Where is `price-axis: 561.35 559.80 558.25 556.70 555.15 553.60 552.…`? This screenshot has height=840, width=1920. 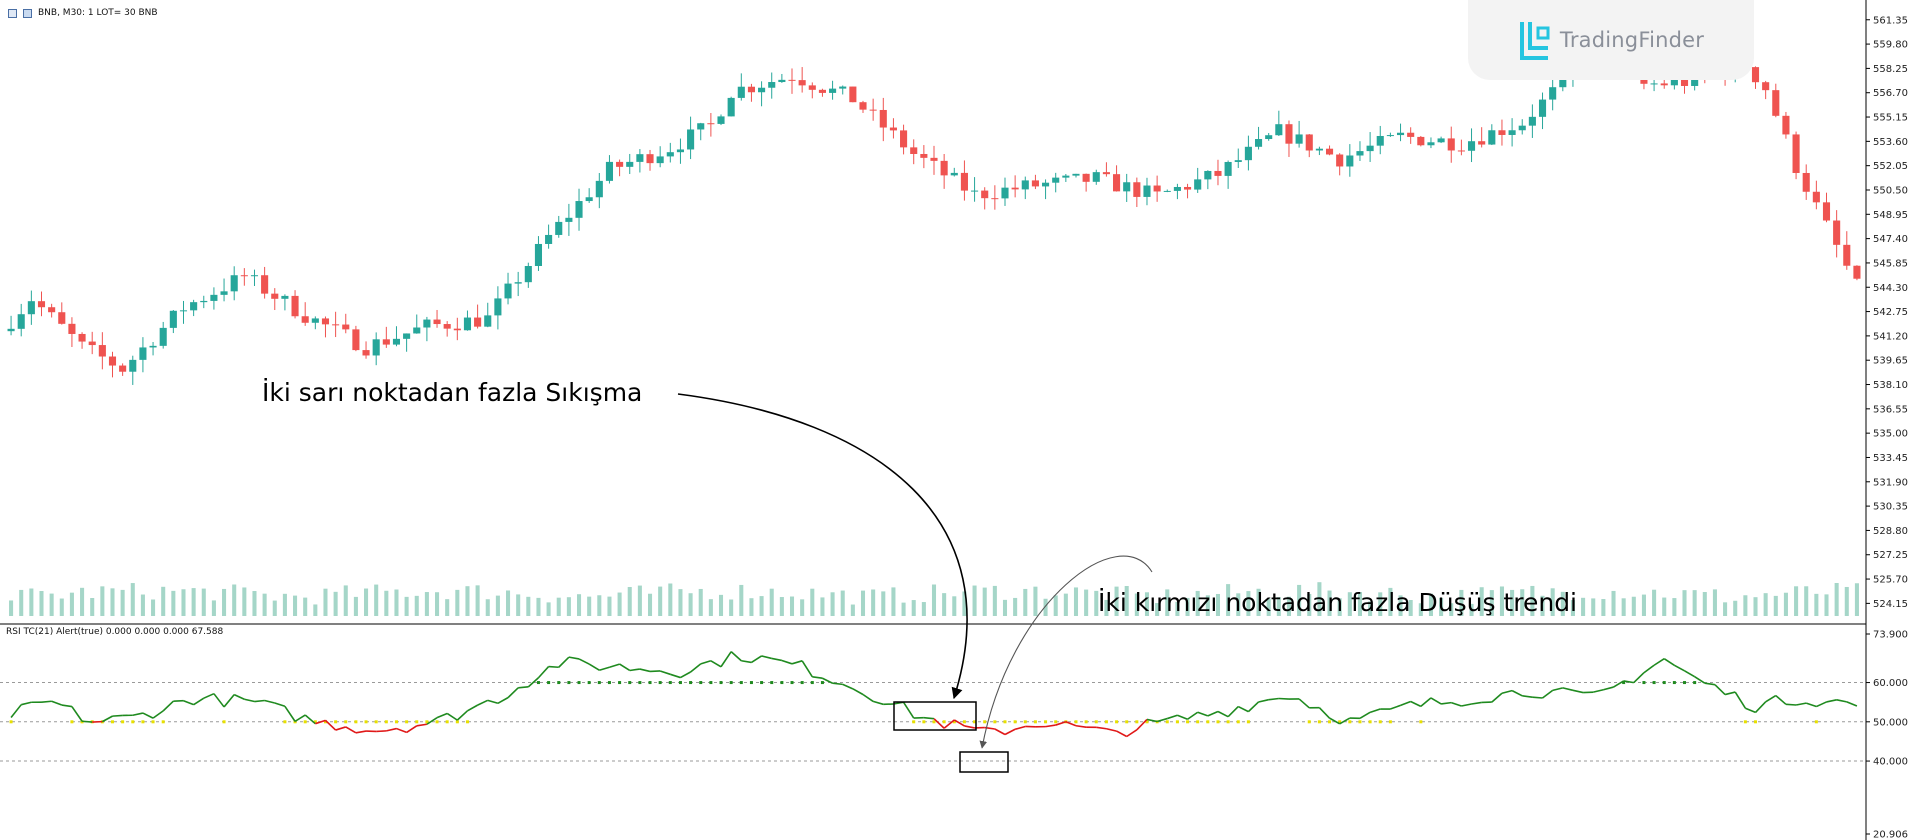 price-axis: 561.35 559.80 558.25 556.70 555.15 553.60 552.… is located at coordinates (1887, 312).